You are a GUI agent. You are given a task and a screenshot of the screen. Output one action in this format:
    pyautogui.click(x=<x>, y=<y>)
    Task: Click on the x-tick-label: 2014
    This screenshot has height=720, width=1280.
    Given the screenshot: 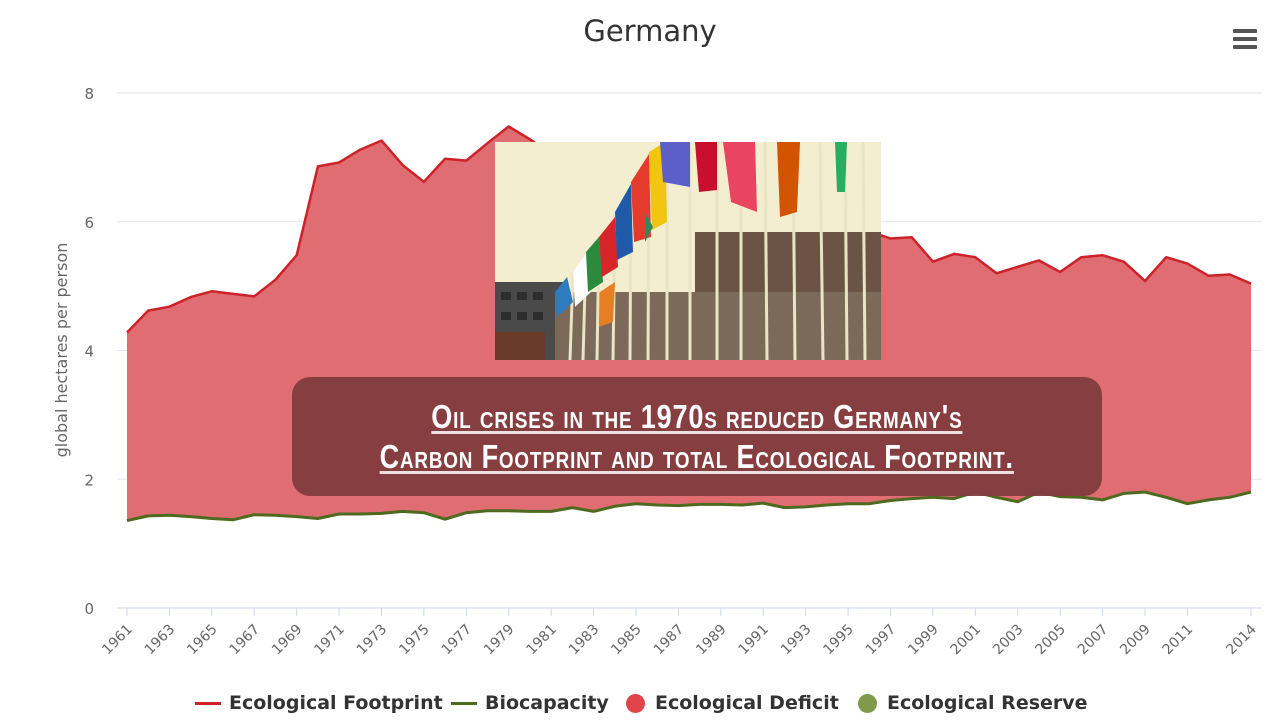 What is the action you would take?
    pyautogui.click(x=1241, y=639)
    